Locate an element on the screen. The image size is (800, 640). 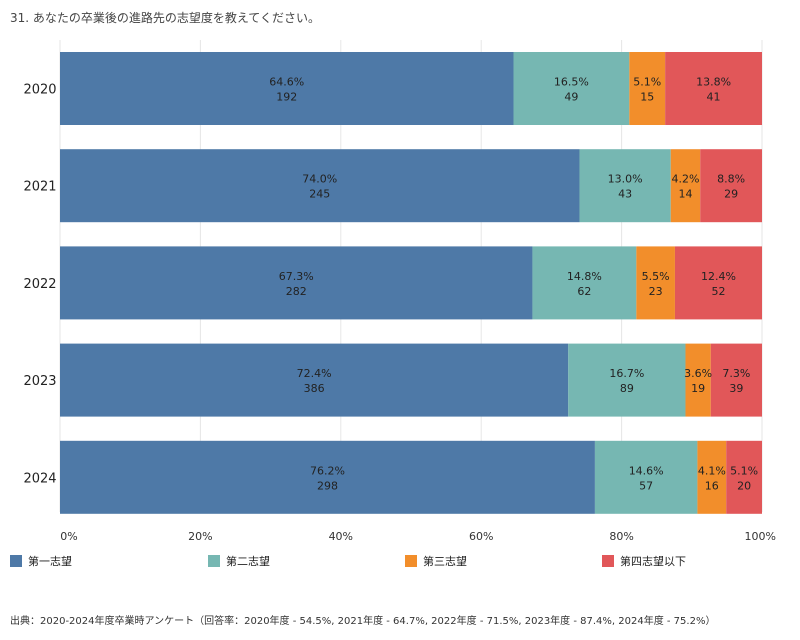
y-category-label: 2020 is located at coordinates (39, 90).